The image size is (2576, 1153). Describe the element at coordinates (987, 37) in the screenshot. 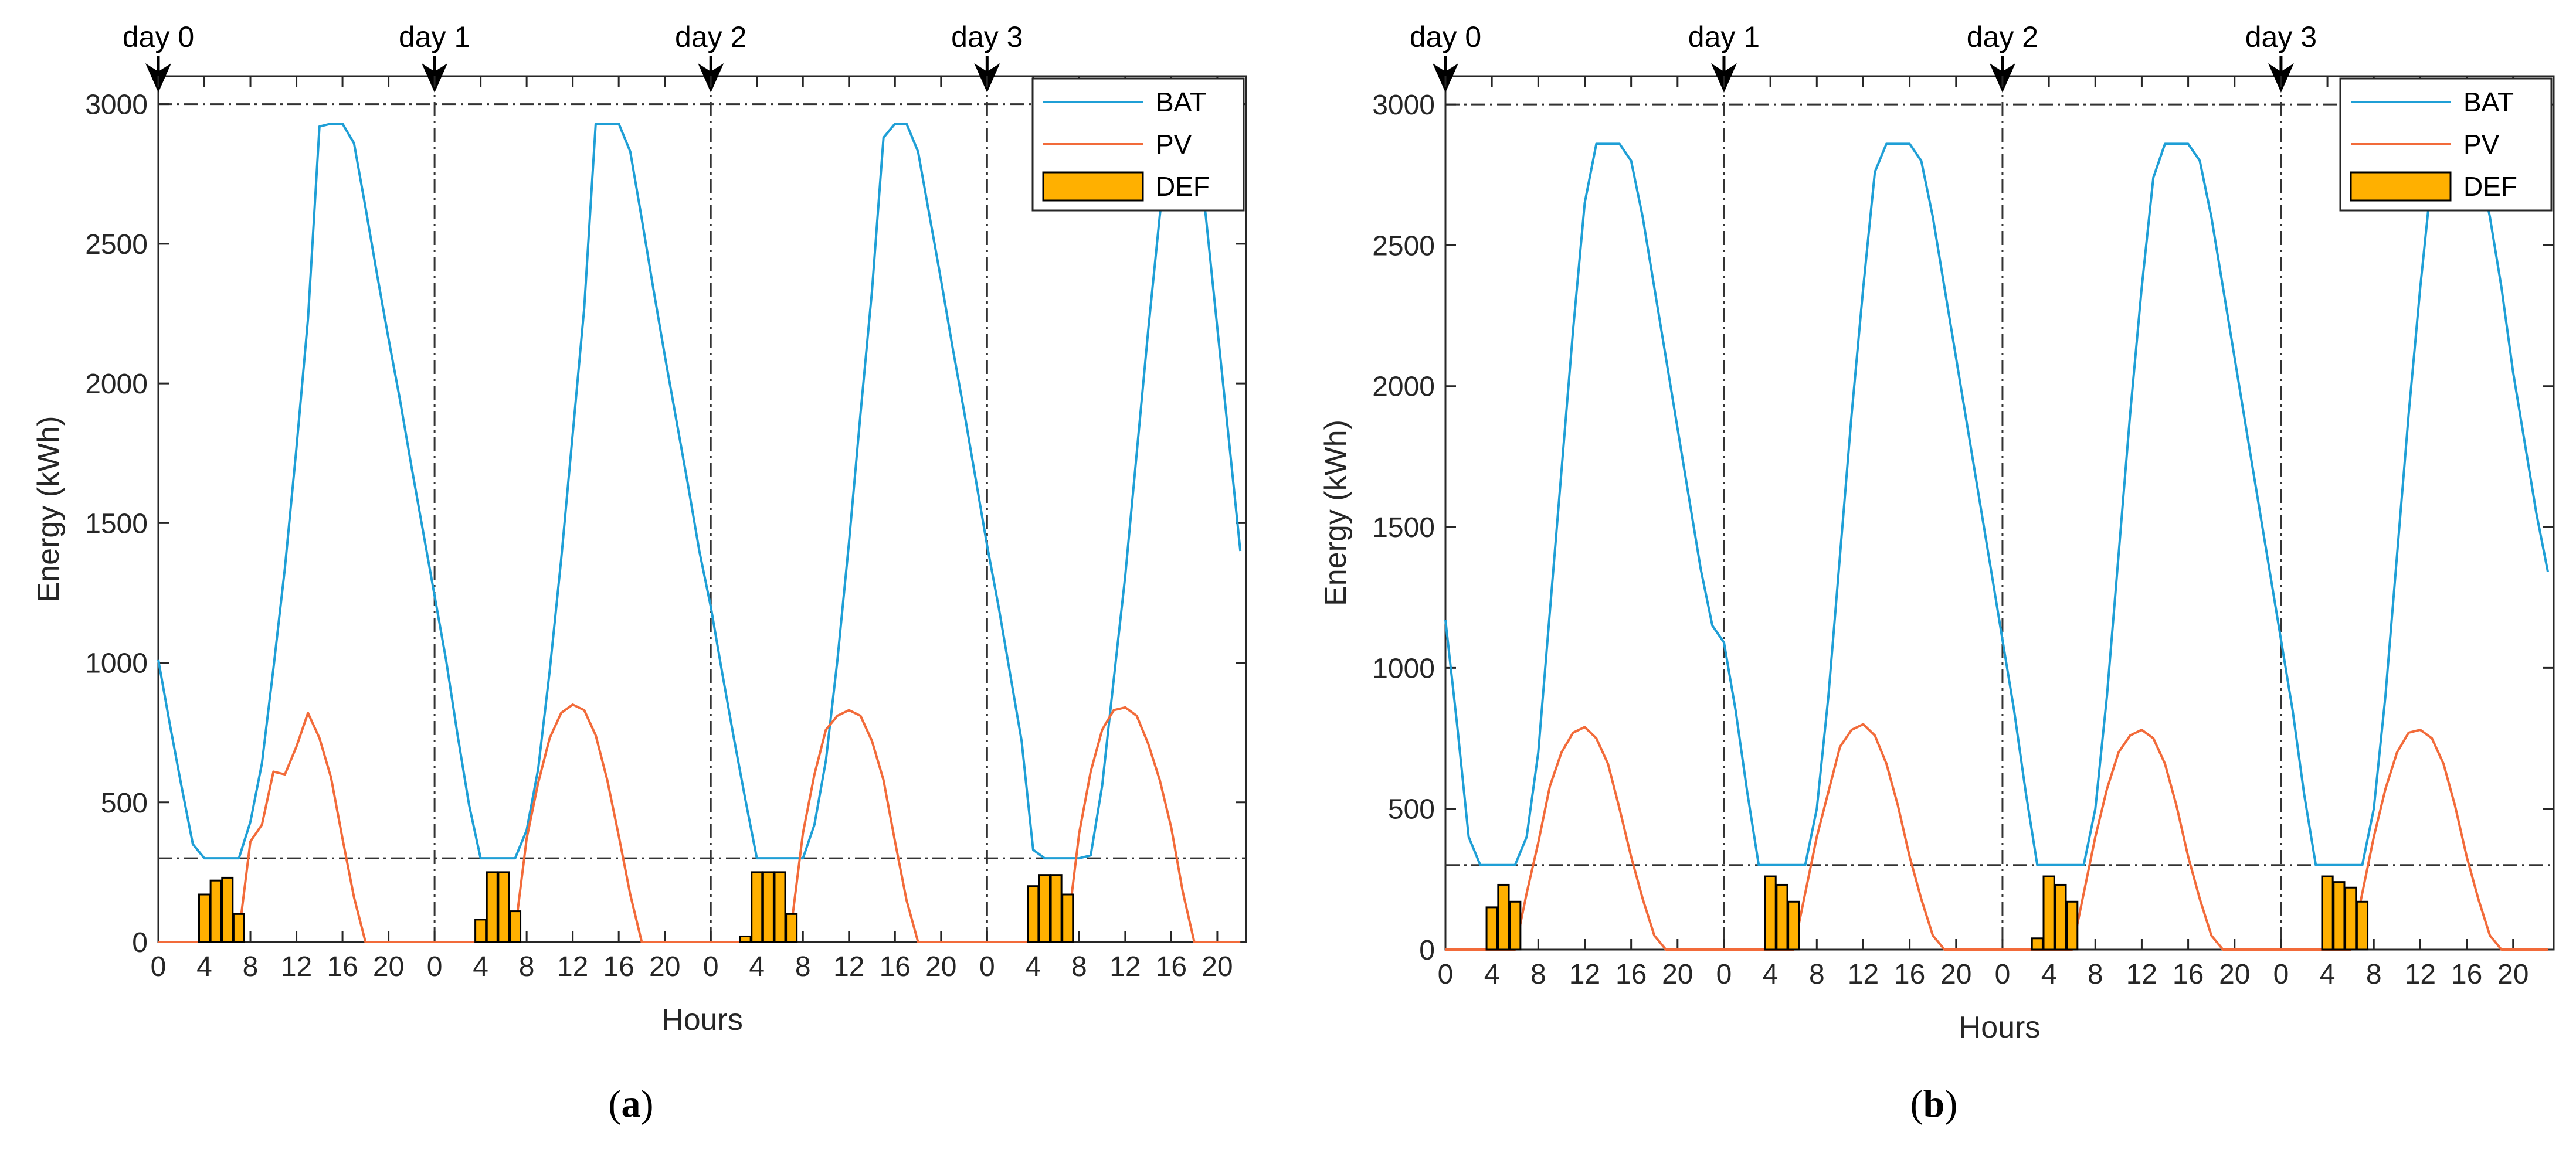

I see `day-label-3: day 3` at that location.